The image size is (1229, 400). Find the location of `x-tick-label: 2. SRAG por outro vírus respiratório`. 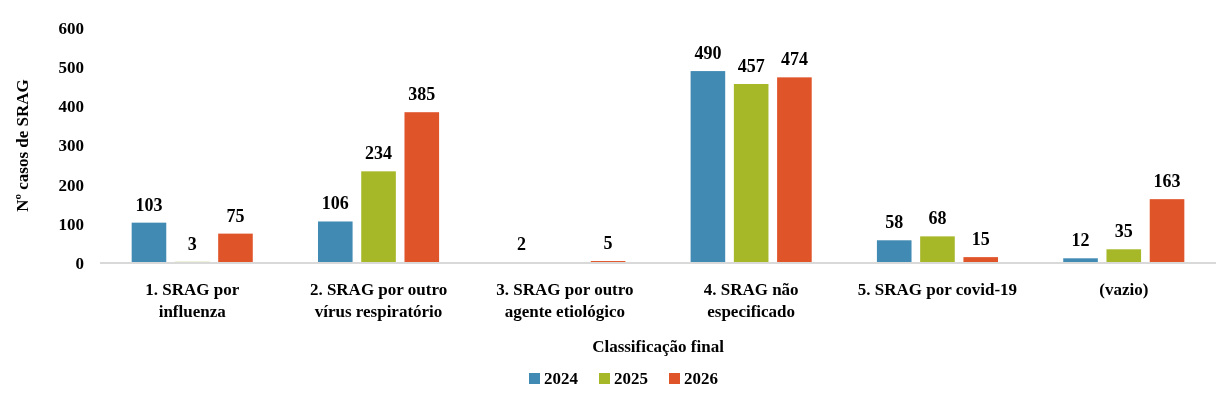

x-tick-label: 2. SRAG por outro vírus respiratório is located at coordinates (378, 300).